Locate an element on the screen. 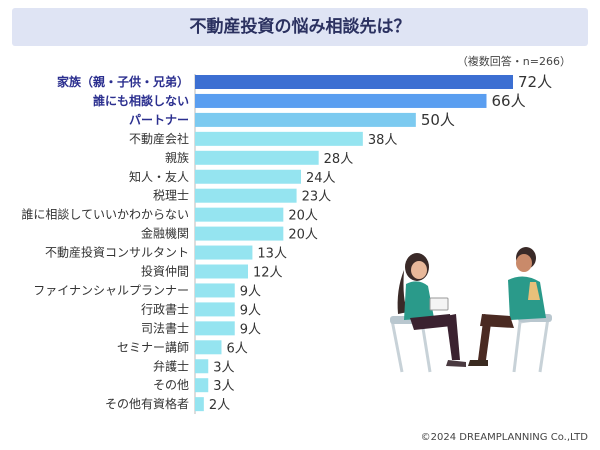 The width and height of the screenshot is (600, 450). value-label: 13人 is located at coordinates (272, 254).